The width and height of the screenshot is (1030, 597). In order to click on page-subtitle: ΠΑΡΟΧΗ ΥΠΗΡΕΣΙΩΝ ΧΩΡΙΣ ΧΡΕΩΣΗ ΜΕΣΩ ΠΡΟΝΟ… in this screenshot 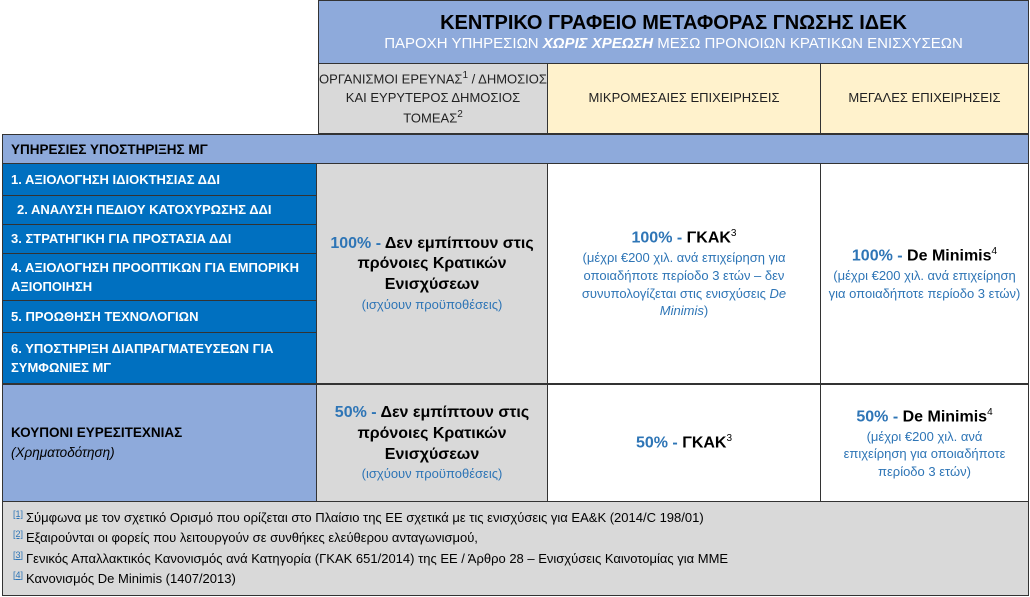, I will do `click(673, 43)`.